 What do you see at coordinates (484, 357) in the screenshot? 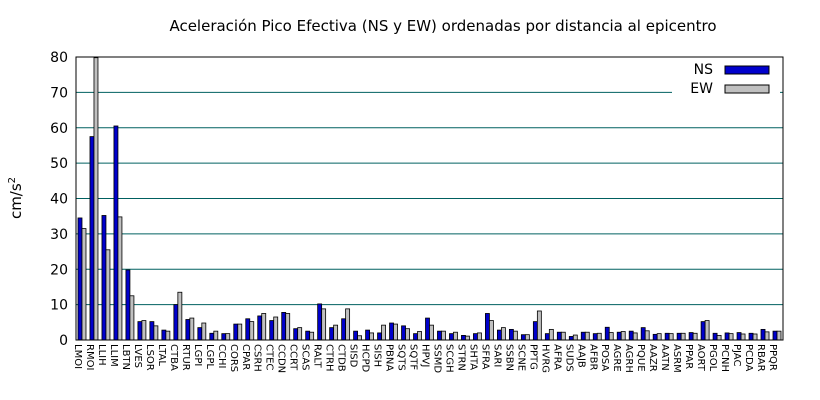
I see `x-tick-label: SFRA` at bounding box center [484, 357].